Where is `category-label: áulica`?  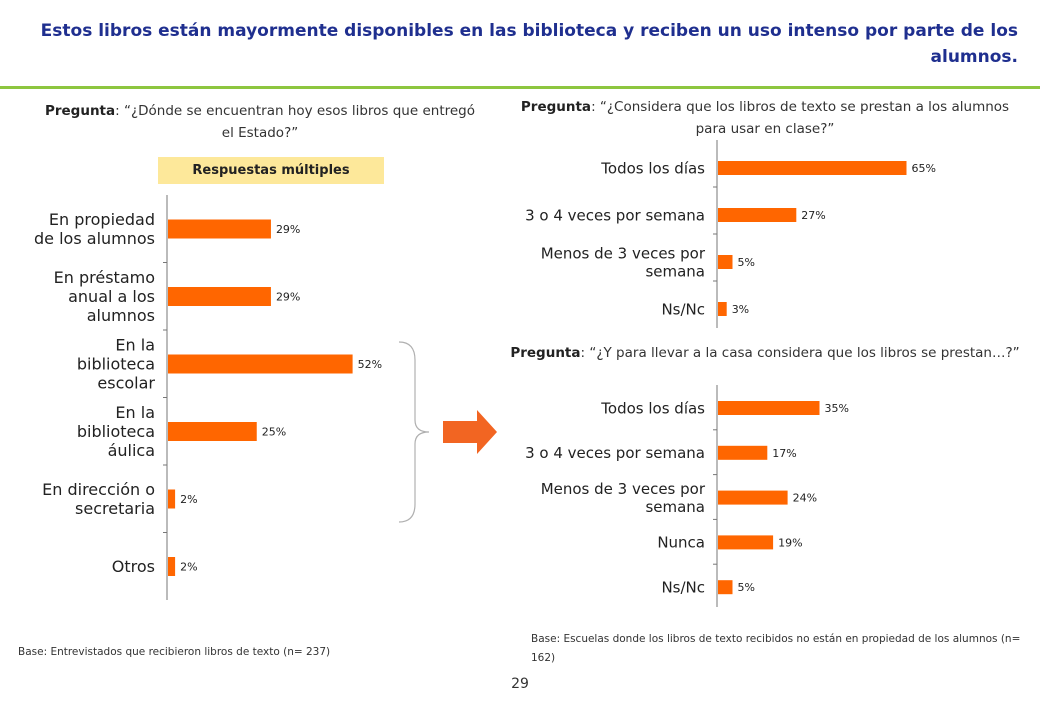
category-label: áulica is located at coordinates (131, 450).